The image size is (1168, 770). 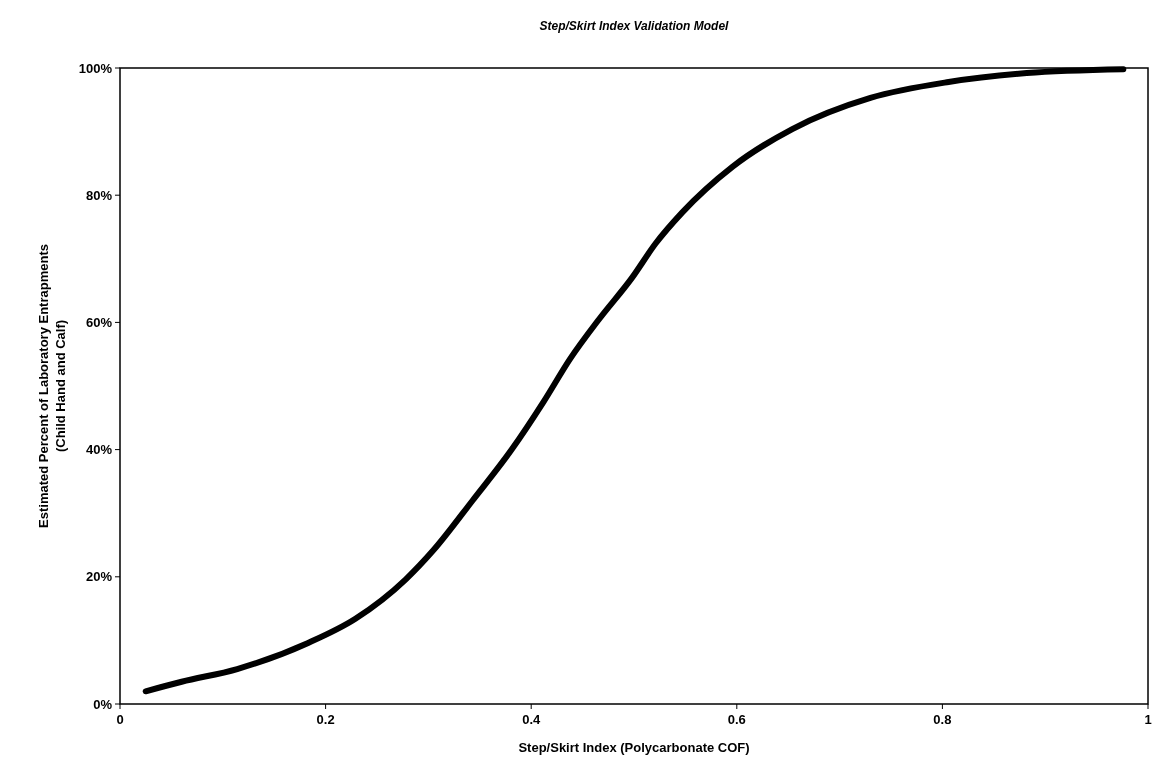 What do you see at coordinates (95, 68) in the screenshot?
I see `y-tick-label: 100%` at bounding box center [95, 68].